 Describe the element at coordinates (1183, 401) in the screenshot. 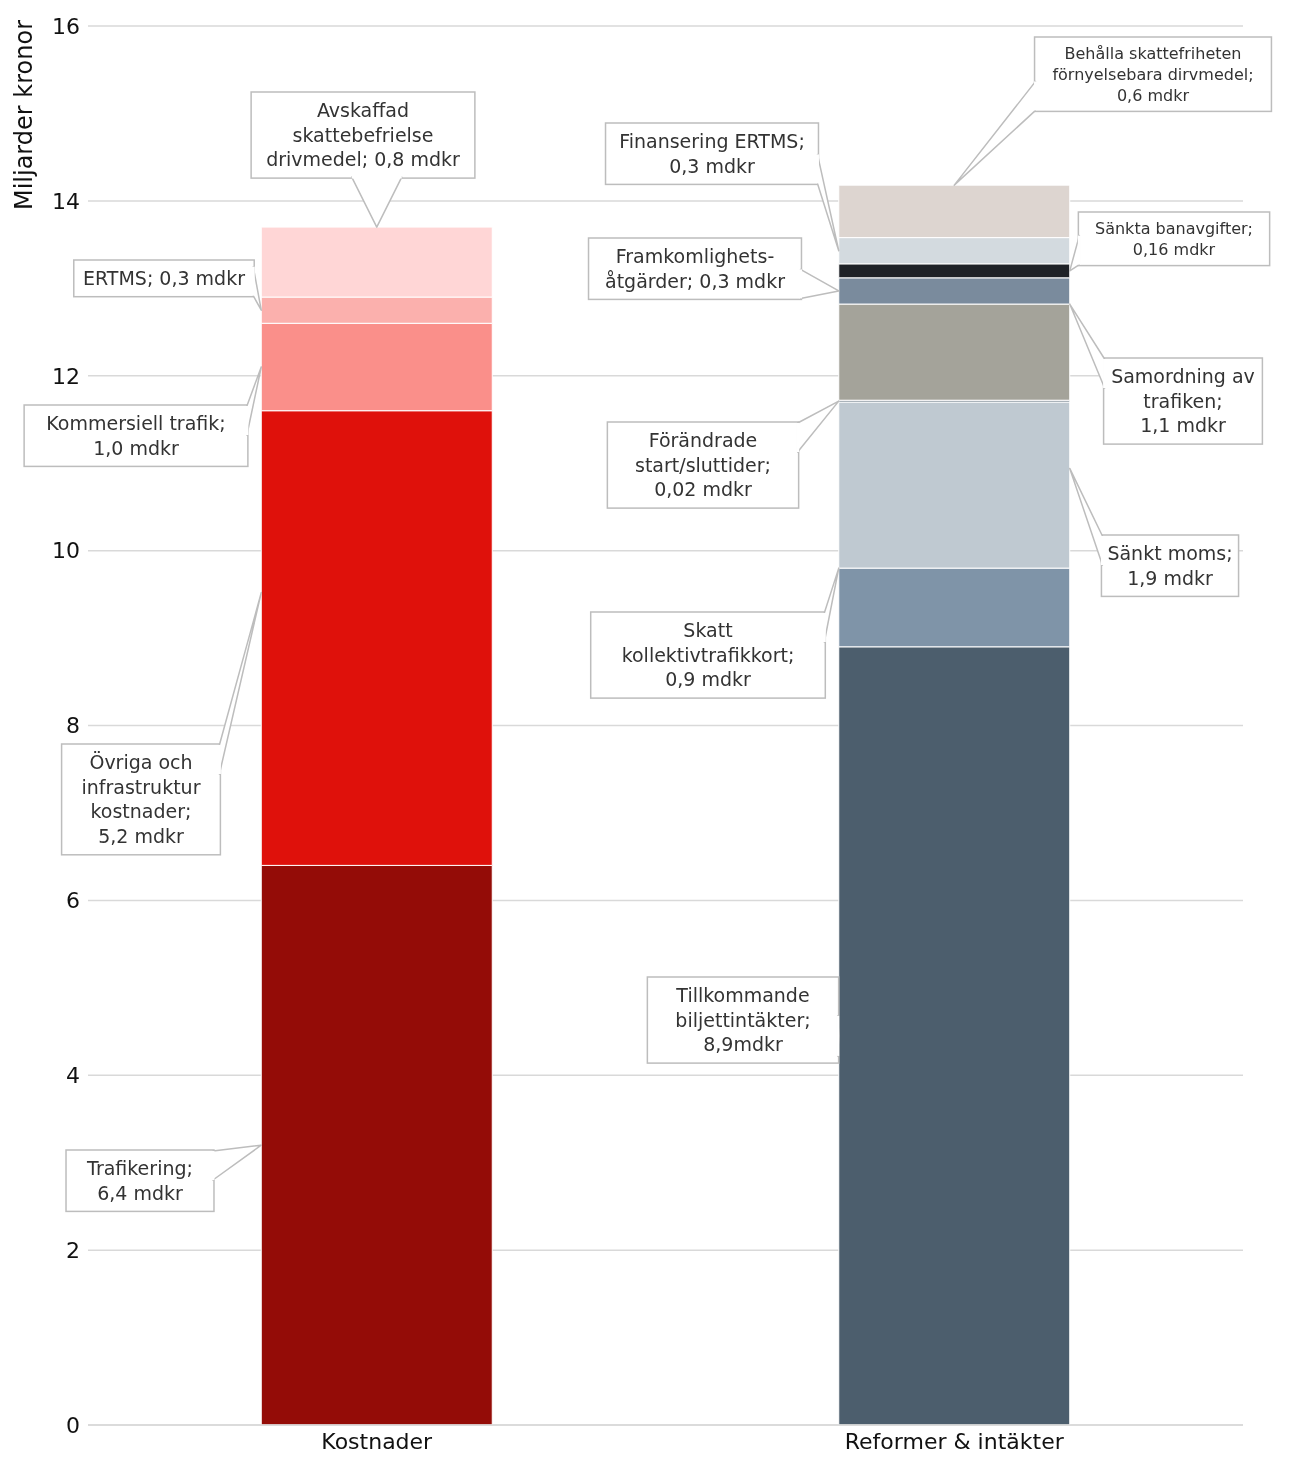

I see `annotation: Samordning av trafiken; 1,1 mdkr` at that location.